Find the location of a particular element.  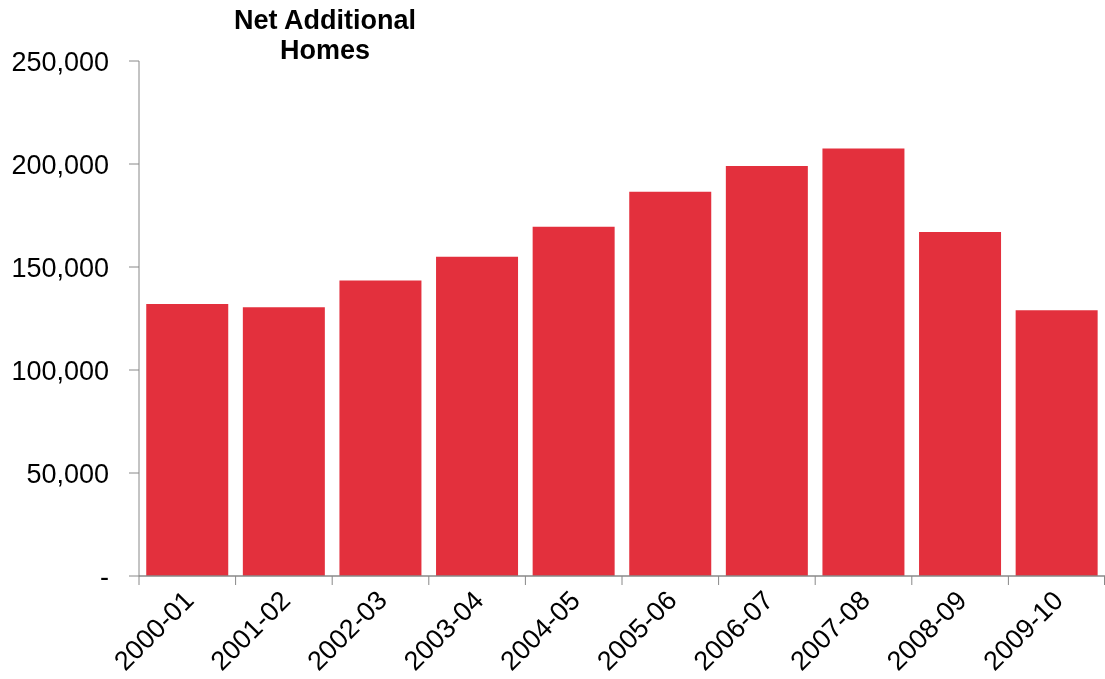

chart-title: Net Additional Homes is located at coordinates (325, 35).